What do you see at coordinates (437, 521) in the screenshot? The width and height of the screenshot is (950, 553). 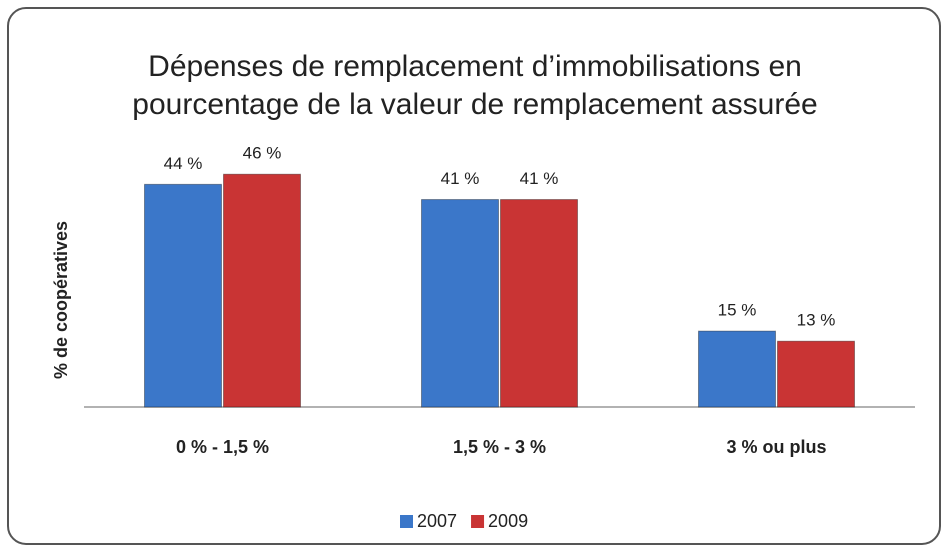 I see `legend-label: 2007` at bounding box center [437, 521].